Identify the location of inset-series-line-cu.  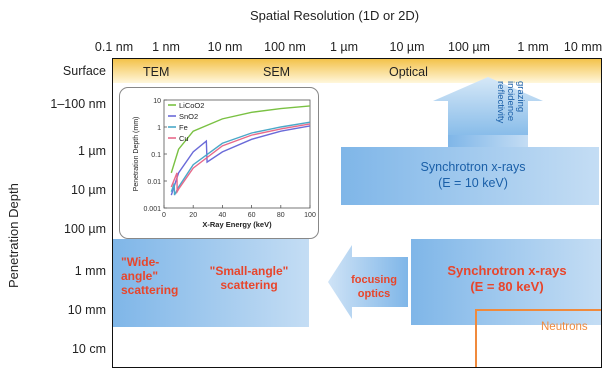
(240, 159).